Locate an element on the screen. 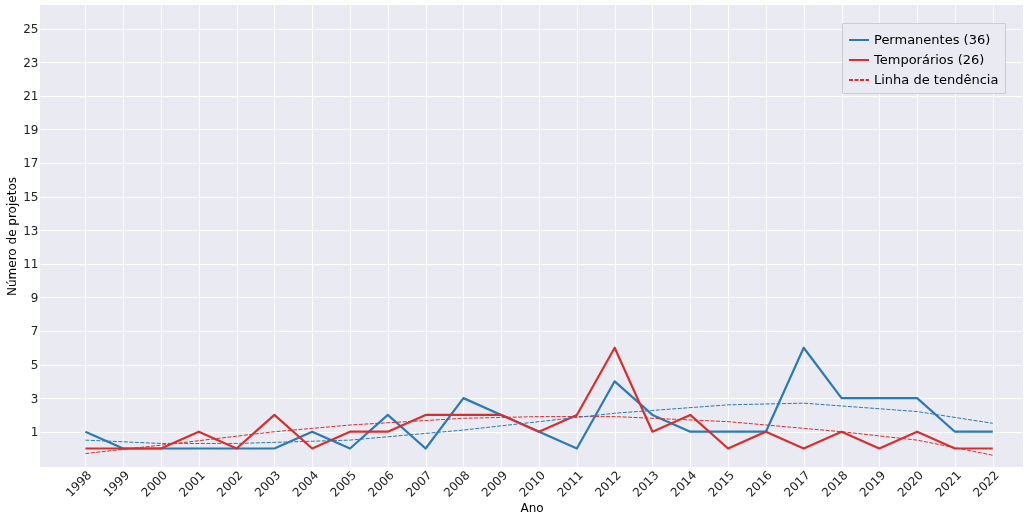 The width and height of the screenshot is (1028, 519). y-tick-label: 1 is located at coordinates (34, 432).